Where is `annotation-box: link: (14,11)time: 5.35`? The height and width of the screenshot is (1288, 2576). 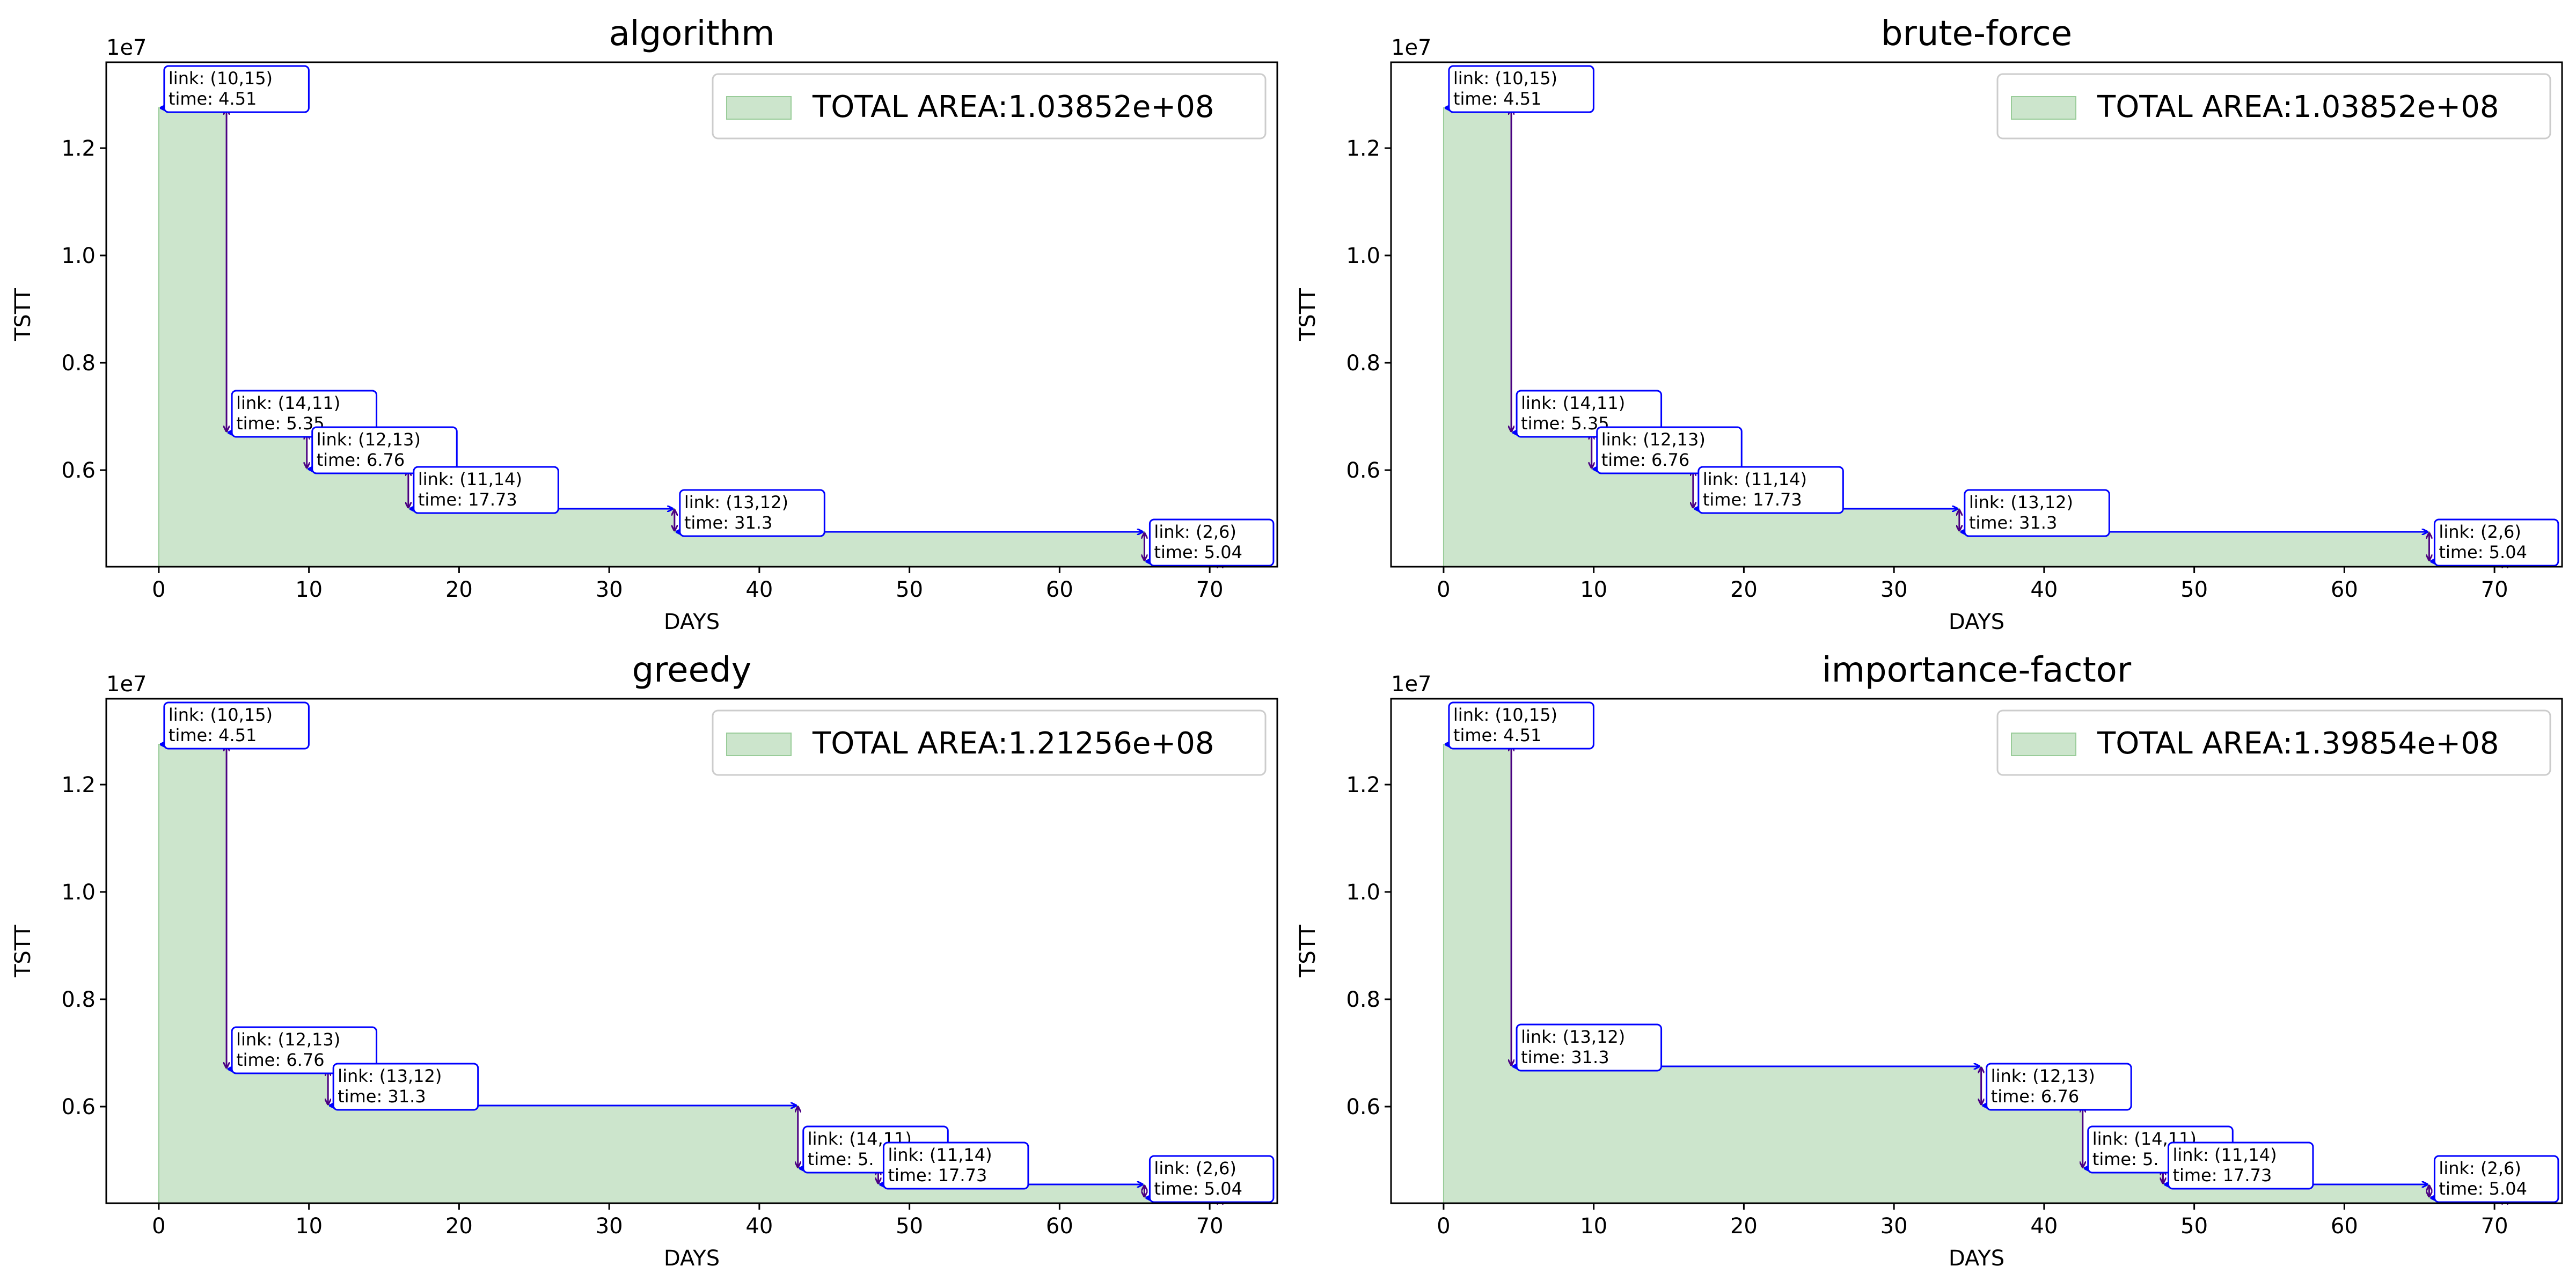 annotation-box: link: (14,11)time: 5.35 is located at coordinates (1589, 414).